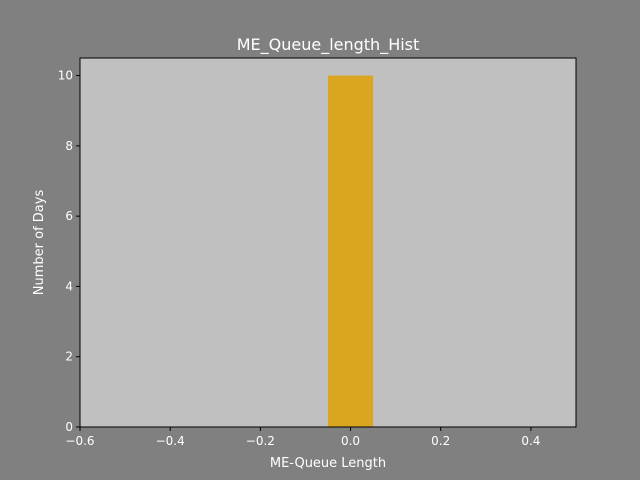 The height and width of the screenshot is (480, 640). What do you see at coordinates (79, 441) in the screenshot?
I see `x-tick-label: −0.6` at bounding box center [79, 441].